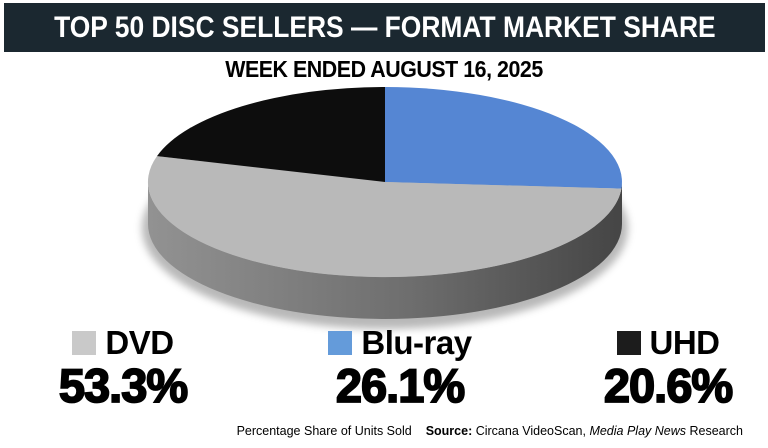 The height and width of the screenshot is (448, 768). What do you see at coordinates (638, 431) in the screenshot?
I see `source-publication: Media Play News` at bounding box center [638, 431].